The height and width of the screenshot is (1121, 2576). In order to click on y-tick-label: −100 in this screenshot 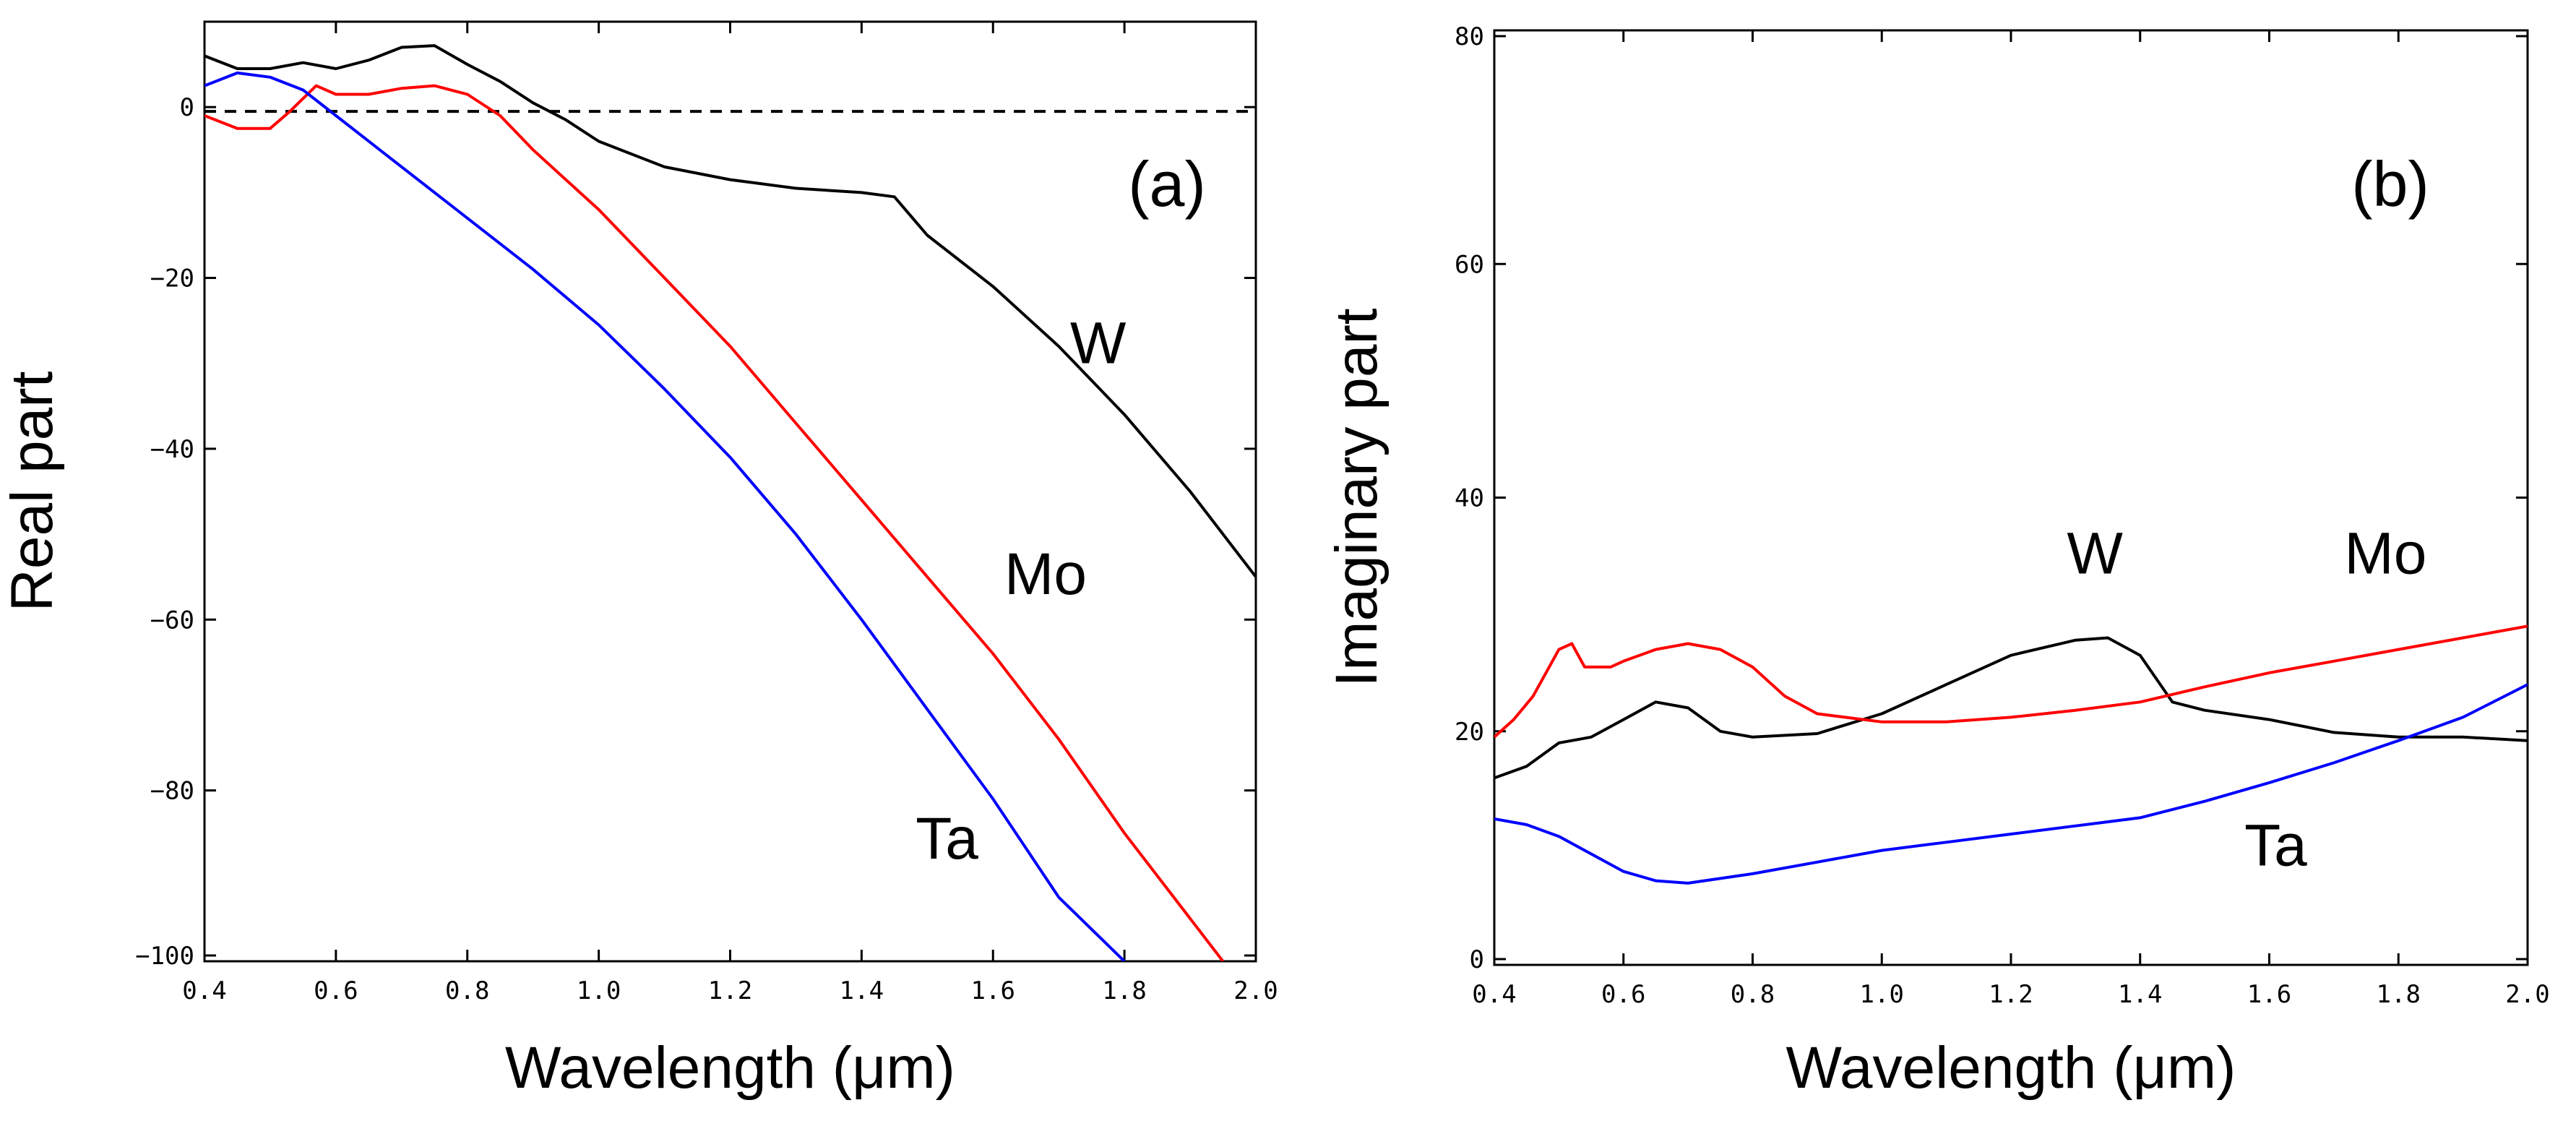, I will do `click(164, 956)`.